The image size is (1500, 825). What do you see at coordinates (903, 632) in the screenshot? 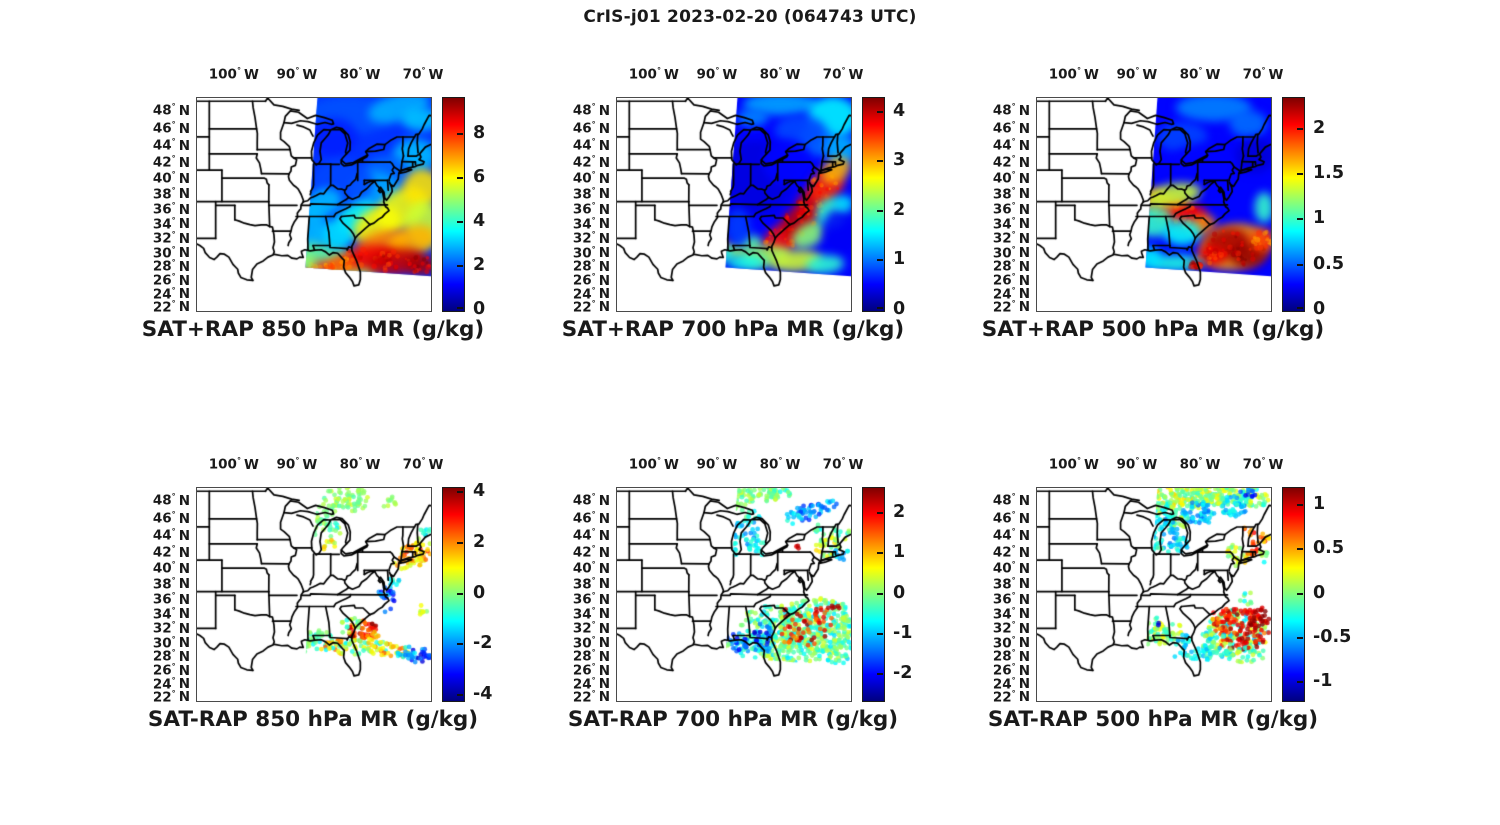
I see `colorbar-tick-label: -1` at bounding box center [903, 632].